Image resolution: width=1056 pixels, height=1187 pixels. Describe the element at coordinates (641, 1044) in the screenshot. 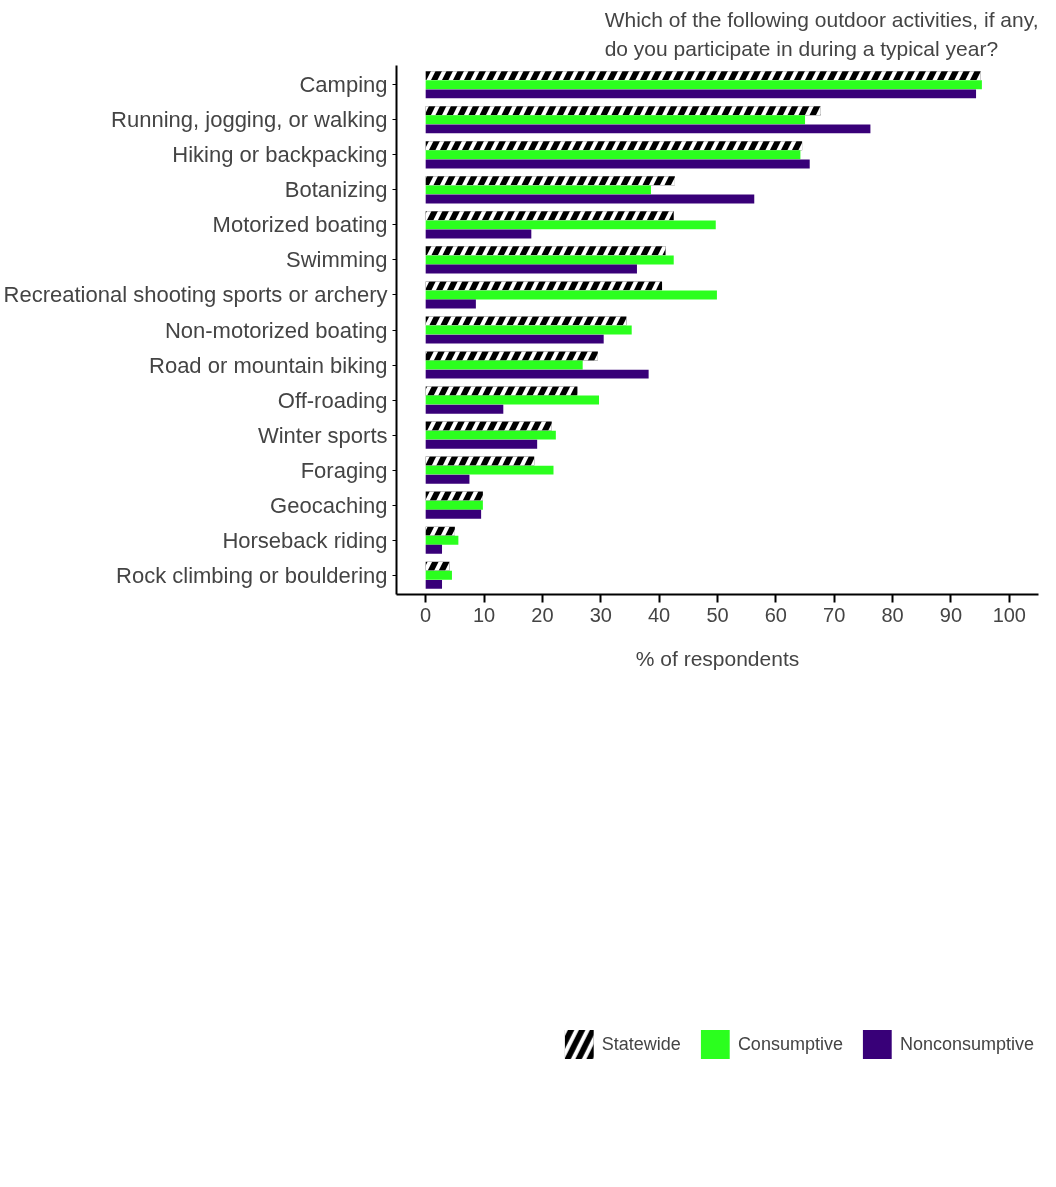

I see `legend-label: Statewide` at that location.